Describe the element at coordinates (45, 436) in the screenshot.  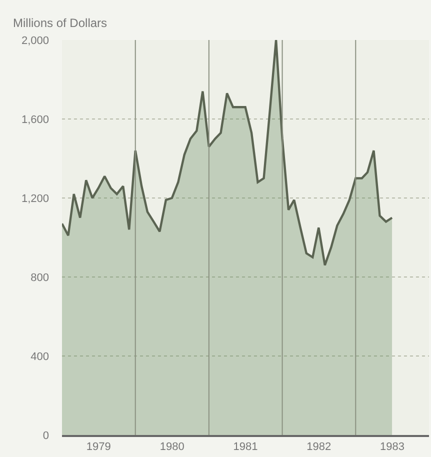
I see `y-tick-label: 0` at that location.